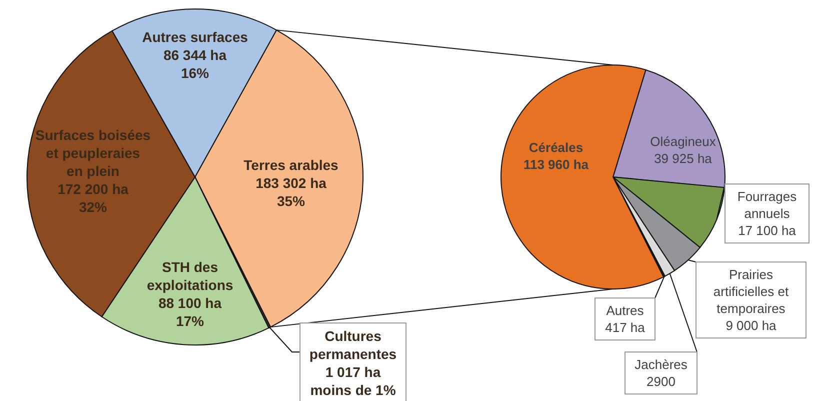  I want to click on data-label: 417 ha, so click(625, 327).